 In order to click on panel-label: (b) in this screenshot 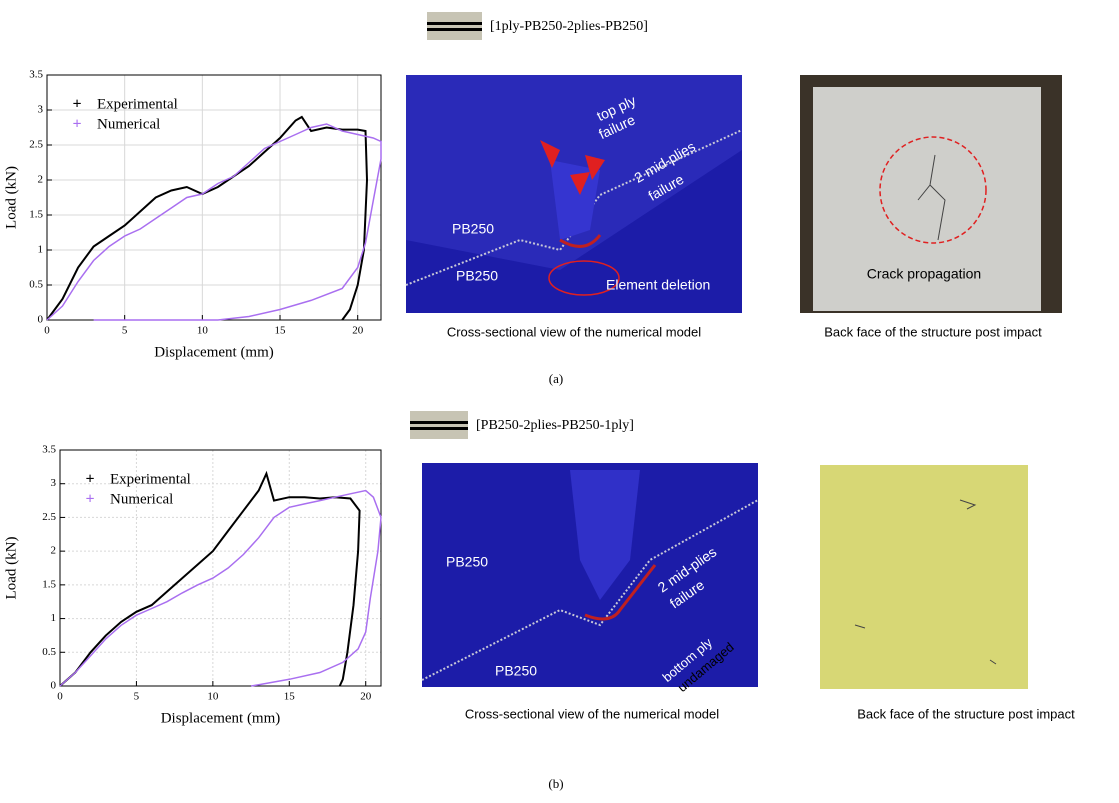, I will do `click(555, 783)`.